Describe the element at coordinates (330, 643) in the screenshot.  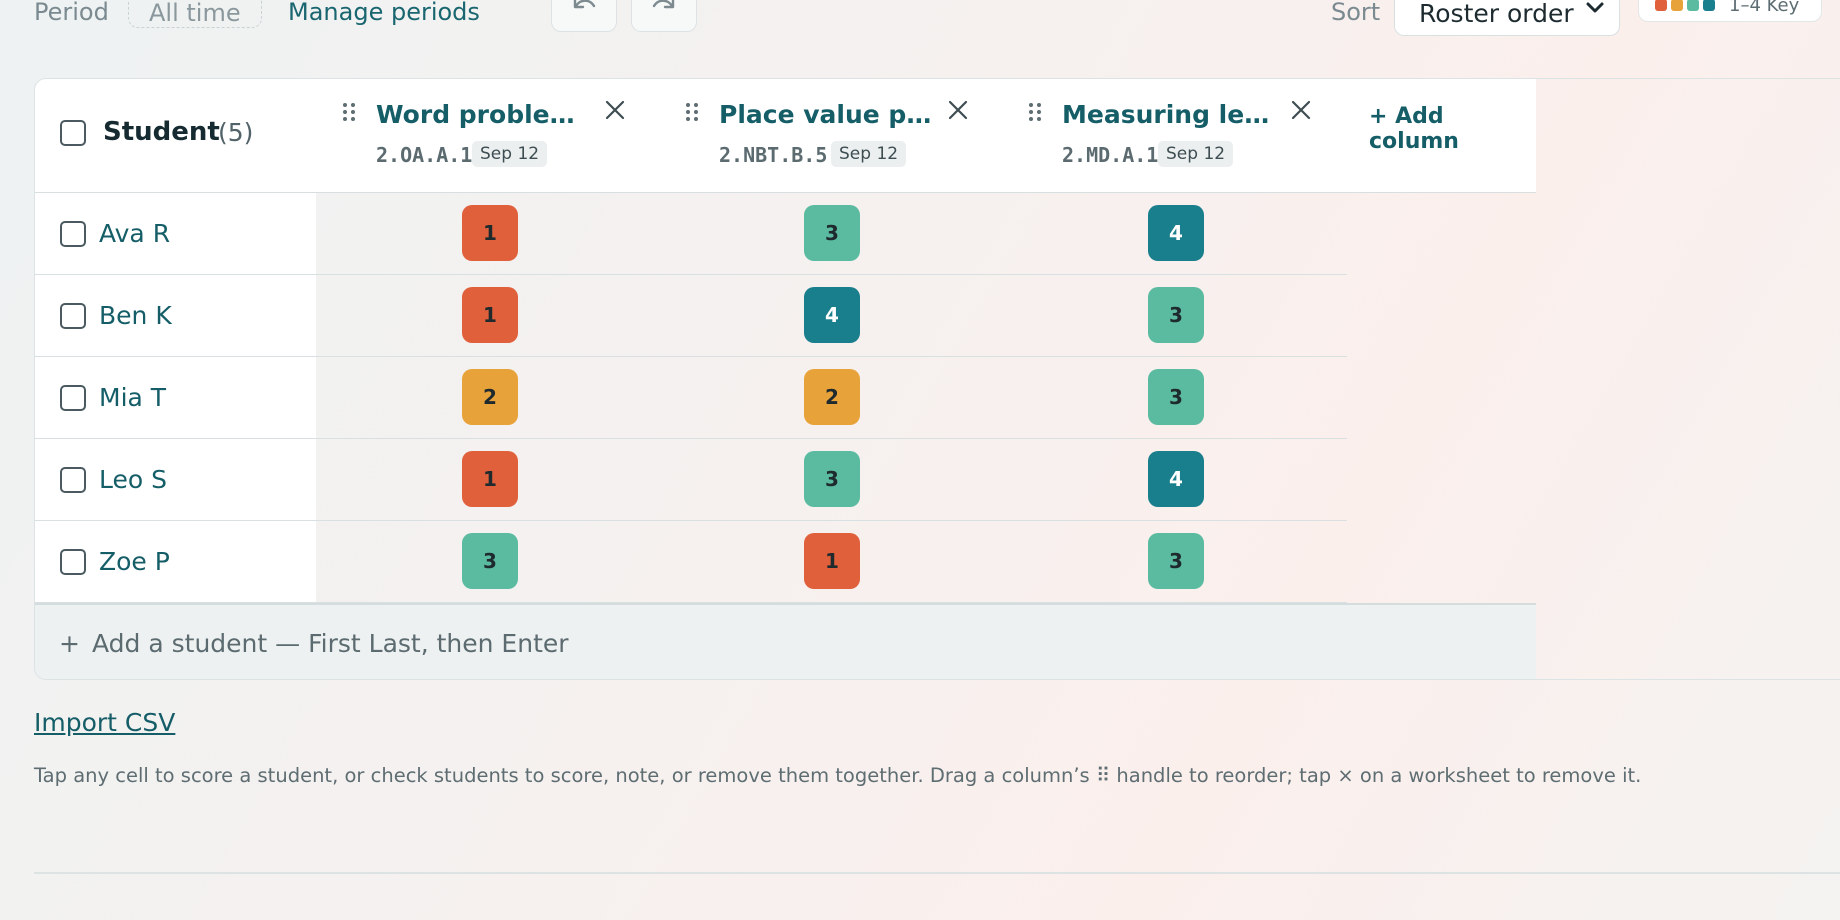
I see `add-student-placeholder: Add a student — First Last, then Enter` at that location.